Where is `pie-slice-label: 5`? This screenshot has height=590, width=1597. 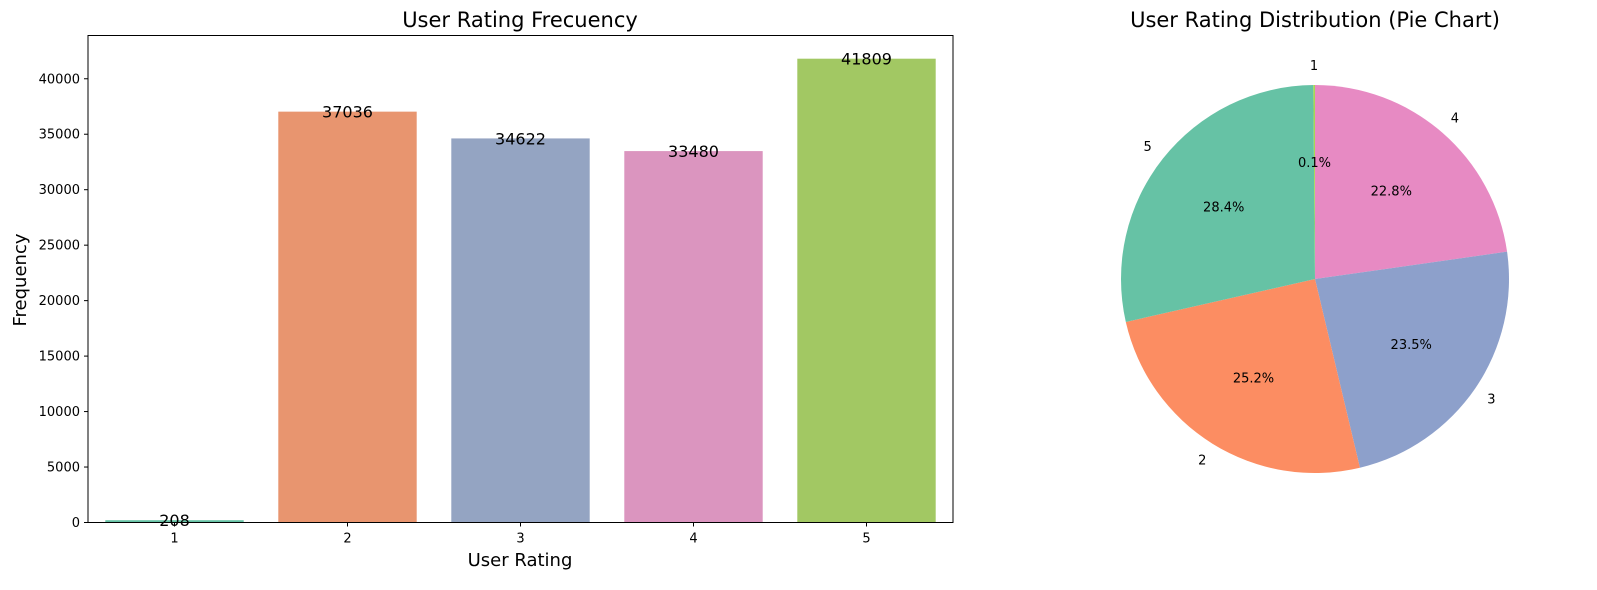
pie-slice-label: 5 is located at coordinates (1148, 147).